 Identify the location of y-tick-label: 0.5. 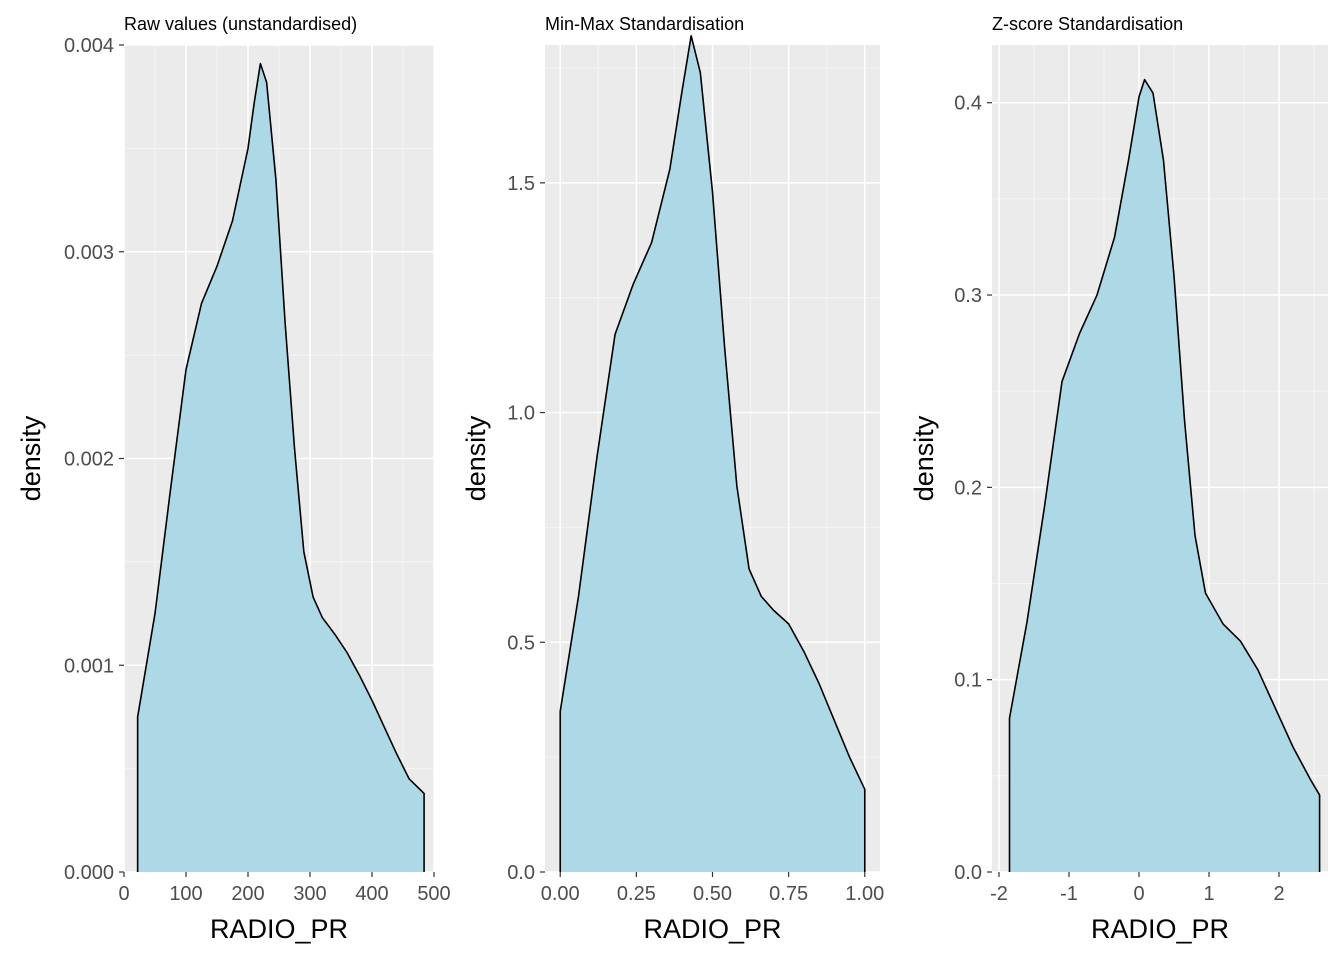
(521, 643).